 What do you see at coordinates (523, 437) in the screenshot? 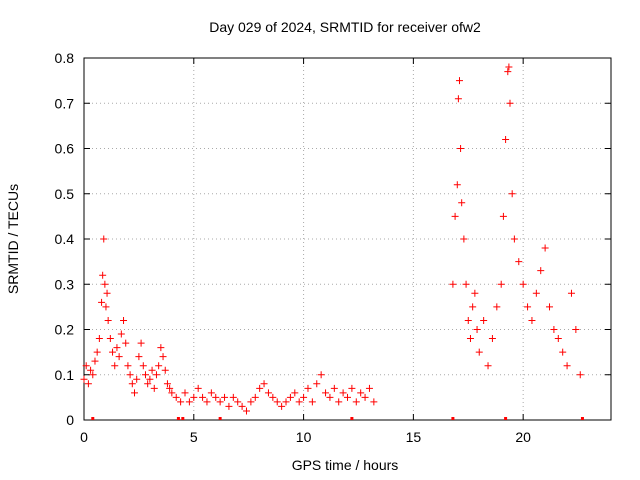
I see `x-tick-label: 20` at bounding box center [523, 437].